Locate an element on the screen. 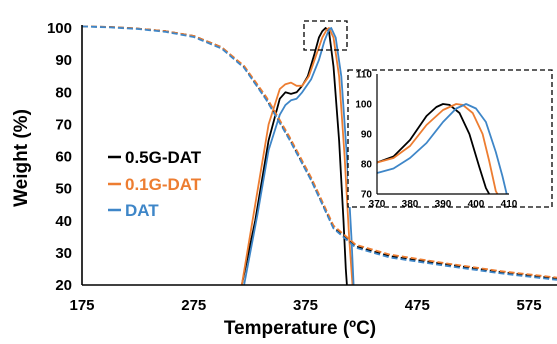  y-tick-group: 20 30 40 50 60 70 80 90 100 is located at coordinates (59, 157).